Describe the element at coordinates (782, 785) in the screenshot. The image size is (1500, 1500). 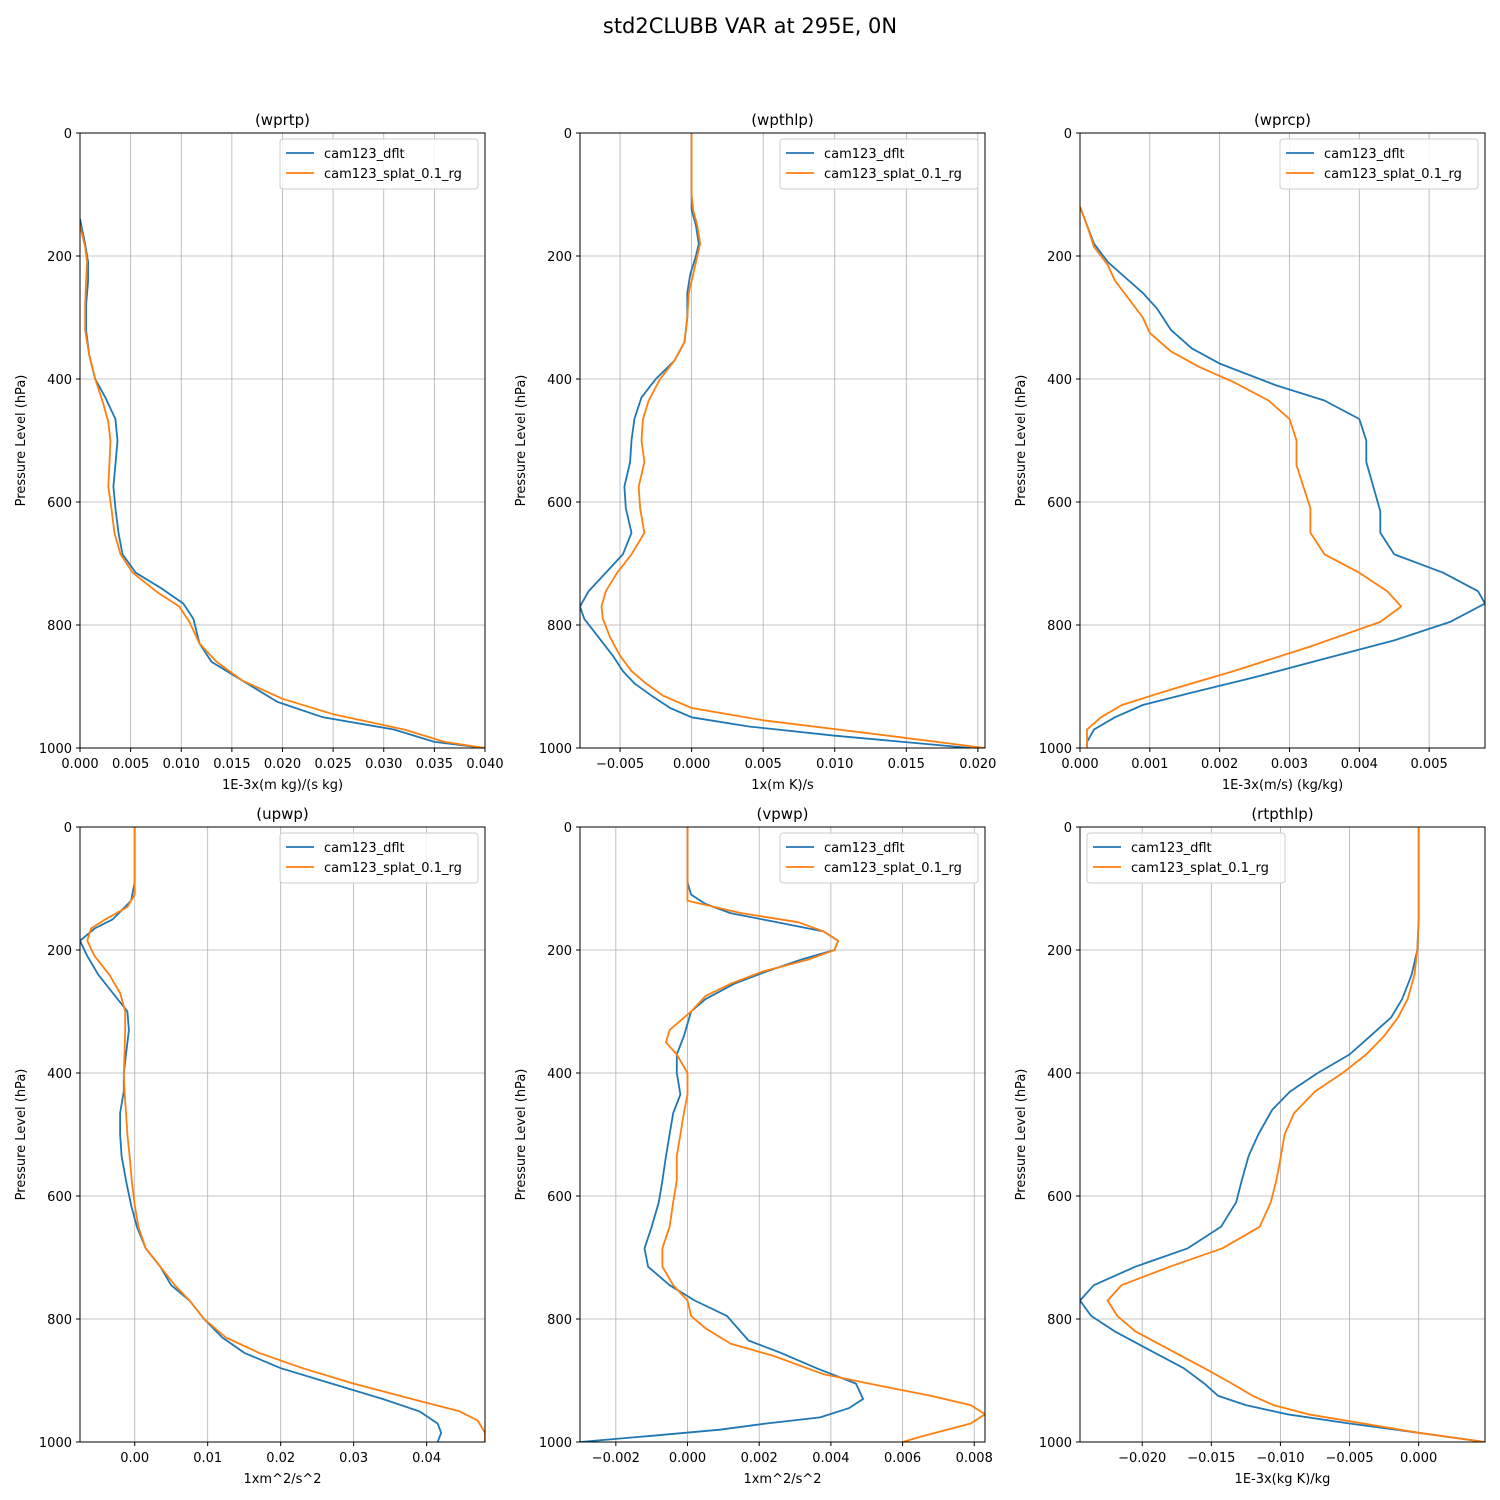
I see `x-axis-label: 1x(m K)/s` at that location.